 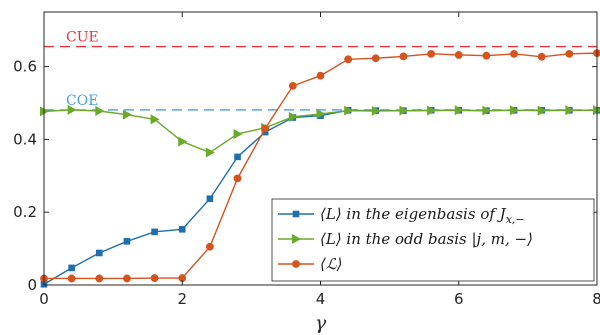 I want to click on y-tick-label: 0, so click(x=32, y=285).